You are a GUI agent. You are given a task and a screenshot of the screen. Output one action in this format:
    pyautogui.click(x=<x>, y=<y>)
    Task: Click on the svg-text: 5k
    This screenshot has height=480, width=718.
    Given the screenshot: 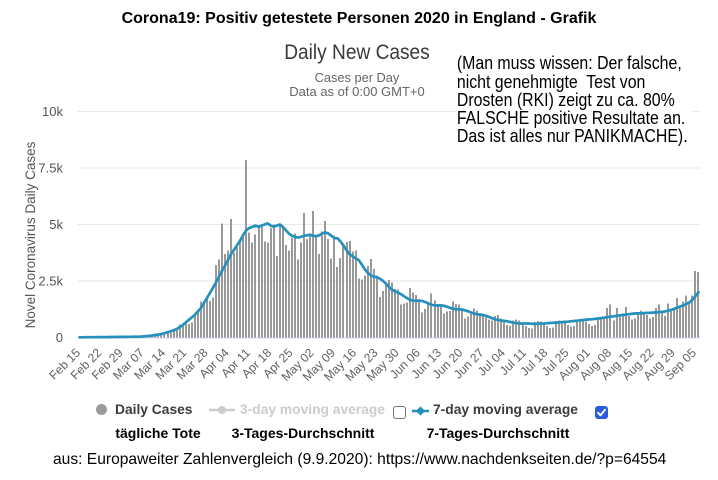 What is the action you would take?
    pyautogui.click(x=56, y=224)
    